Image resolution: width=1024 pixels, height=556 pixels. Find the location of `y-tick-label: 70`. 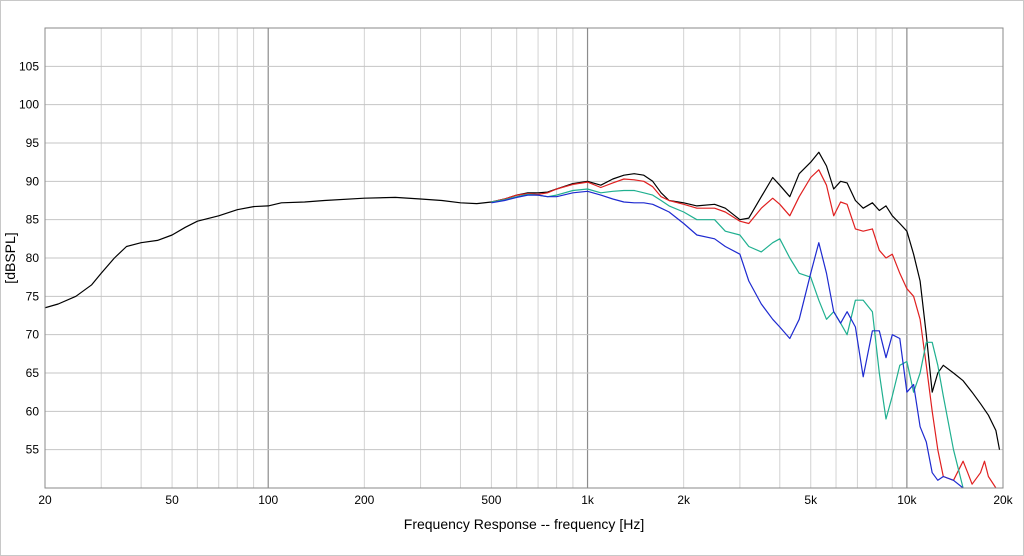

y-tick-label: 70 is located at coordinates (33, 335).